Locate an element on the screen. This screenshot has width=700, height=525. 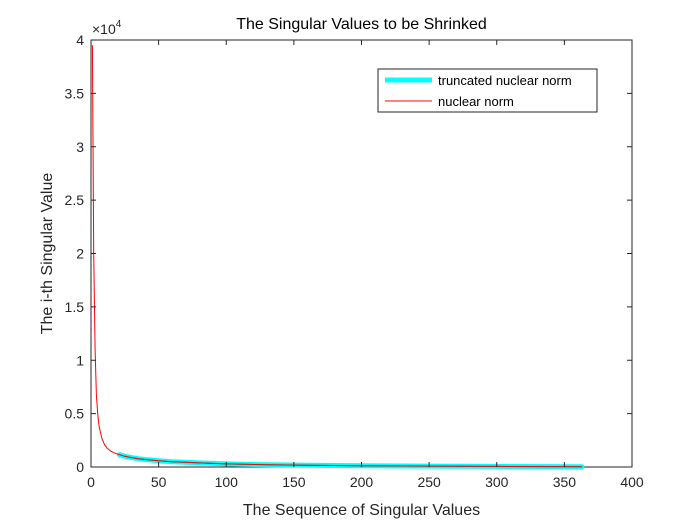
x-axis-title: The Sequence of Singular Values is located at coordinates (361, 510).